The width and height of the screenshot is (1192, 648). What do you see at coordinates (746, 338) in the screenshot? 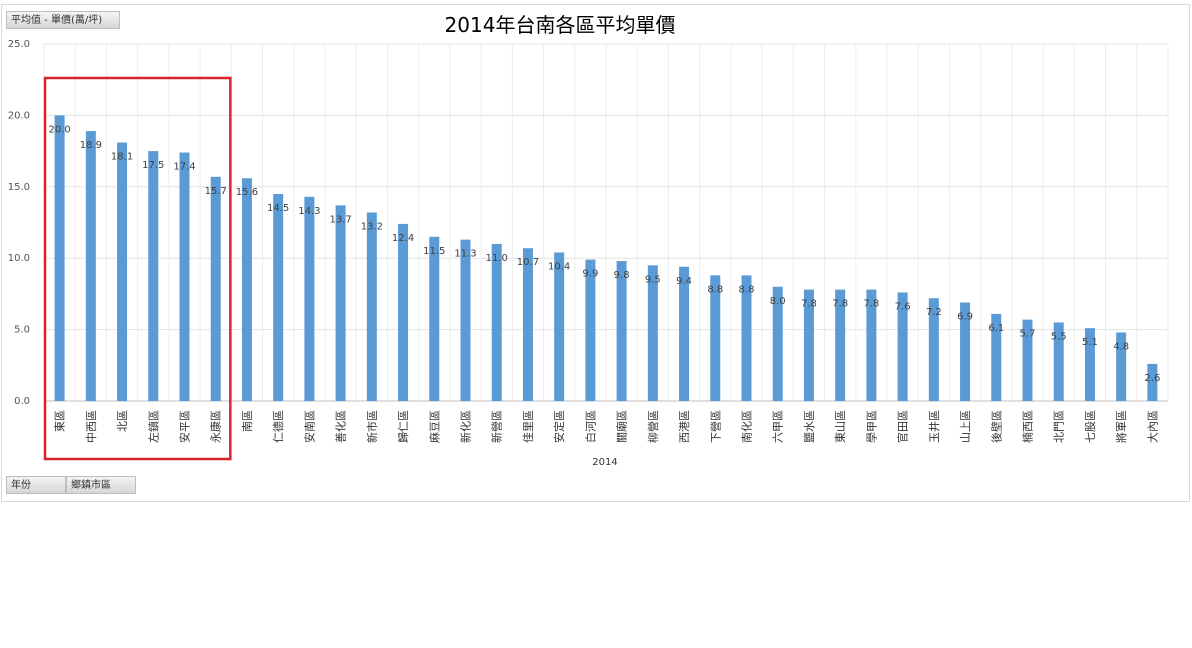
I see `bar-南化區` at bounding box center [746, 338].